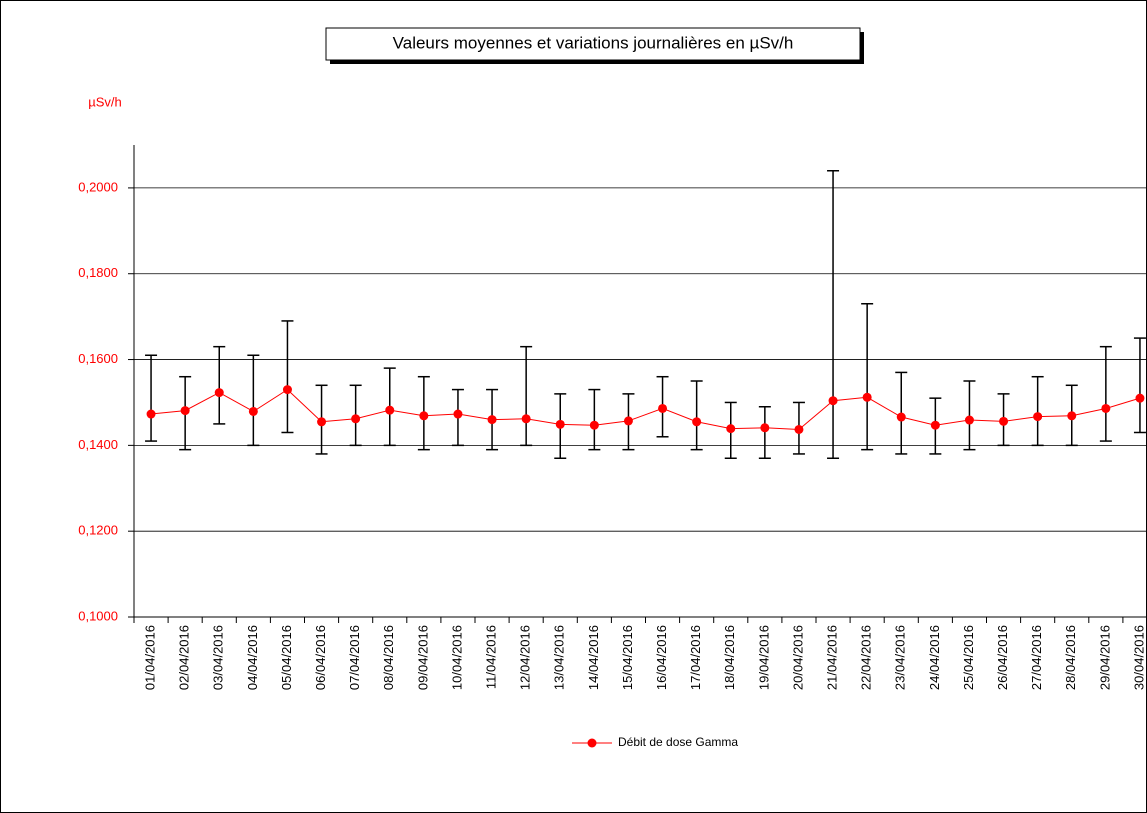 Image resolution: width=1147 pixels, height=813 pixels. Describe the element at coordinates (645, 409) in the screenshot. I see `series-line` at that location.